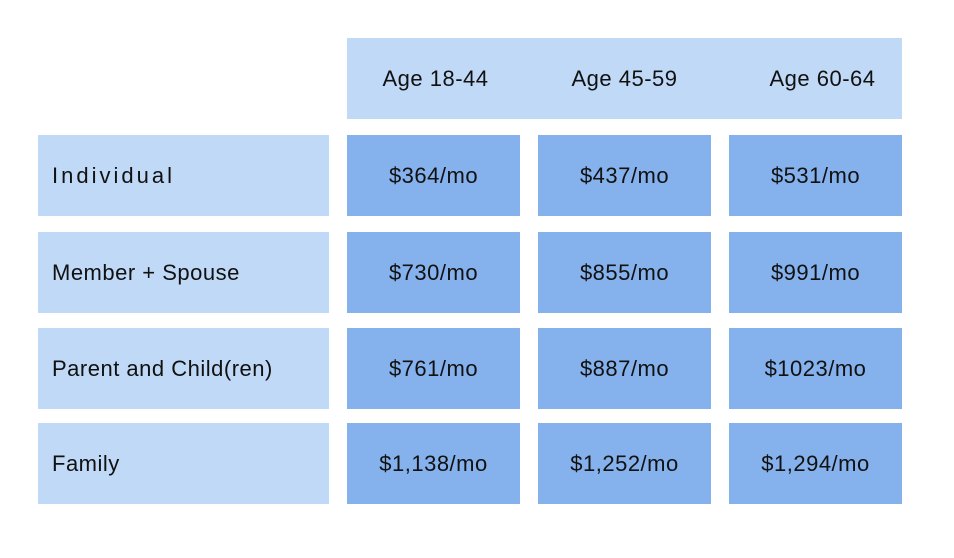 The width and height of the screenshot is (954, 558). Describe the element at coordinates (822, 78) in the screenshot. I see `column-header: Age 60-64` at that location.